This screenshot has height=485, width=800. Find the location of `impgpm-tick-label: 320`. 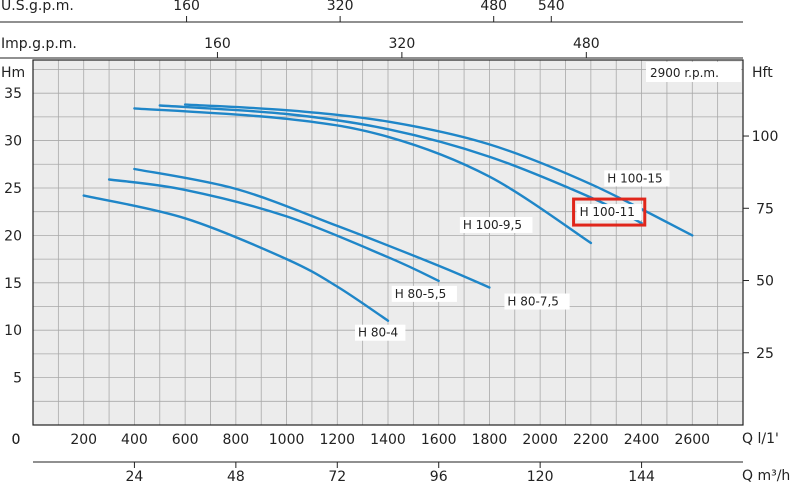

impgpm-tick-label: 320 is located at coordinates (402, 44).